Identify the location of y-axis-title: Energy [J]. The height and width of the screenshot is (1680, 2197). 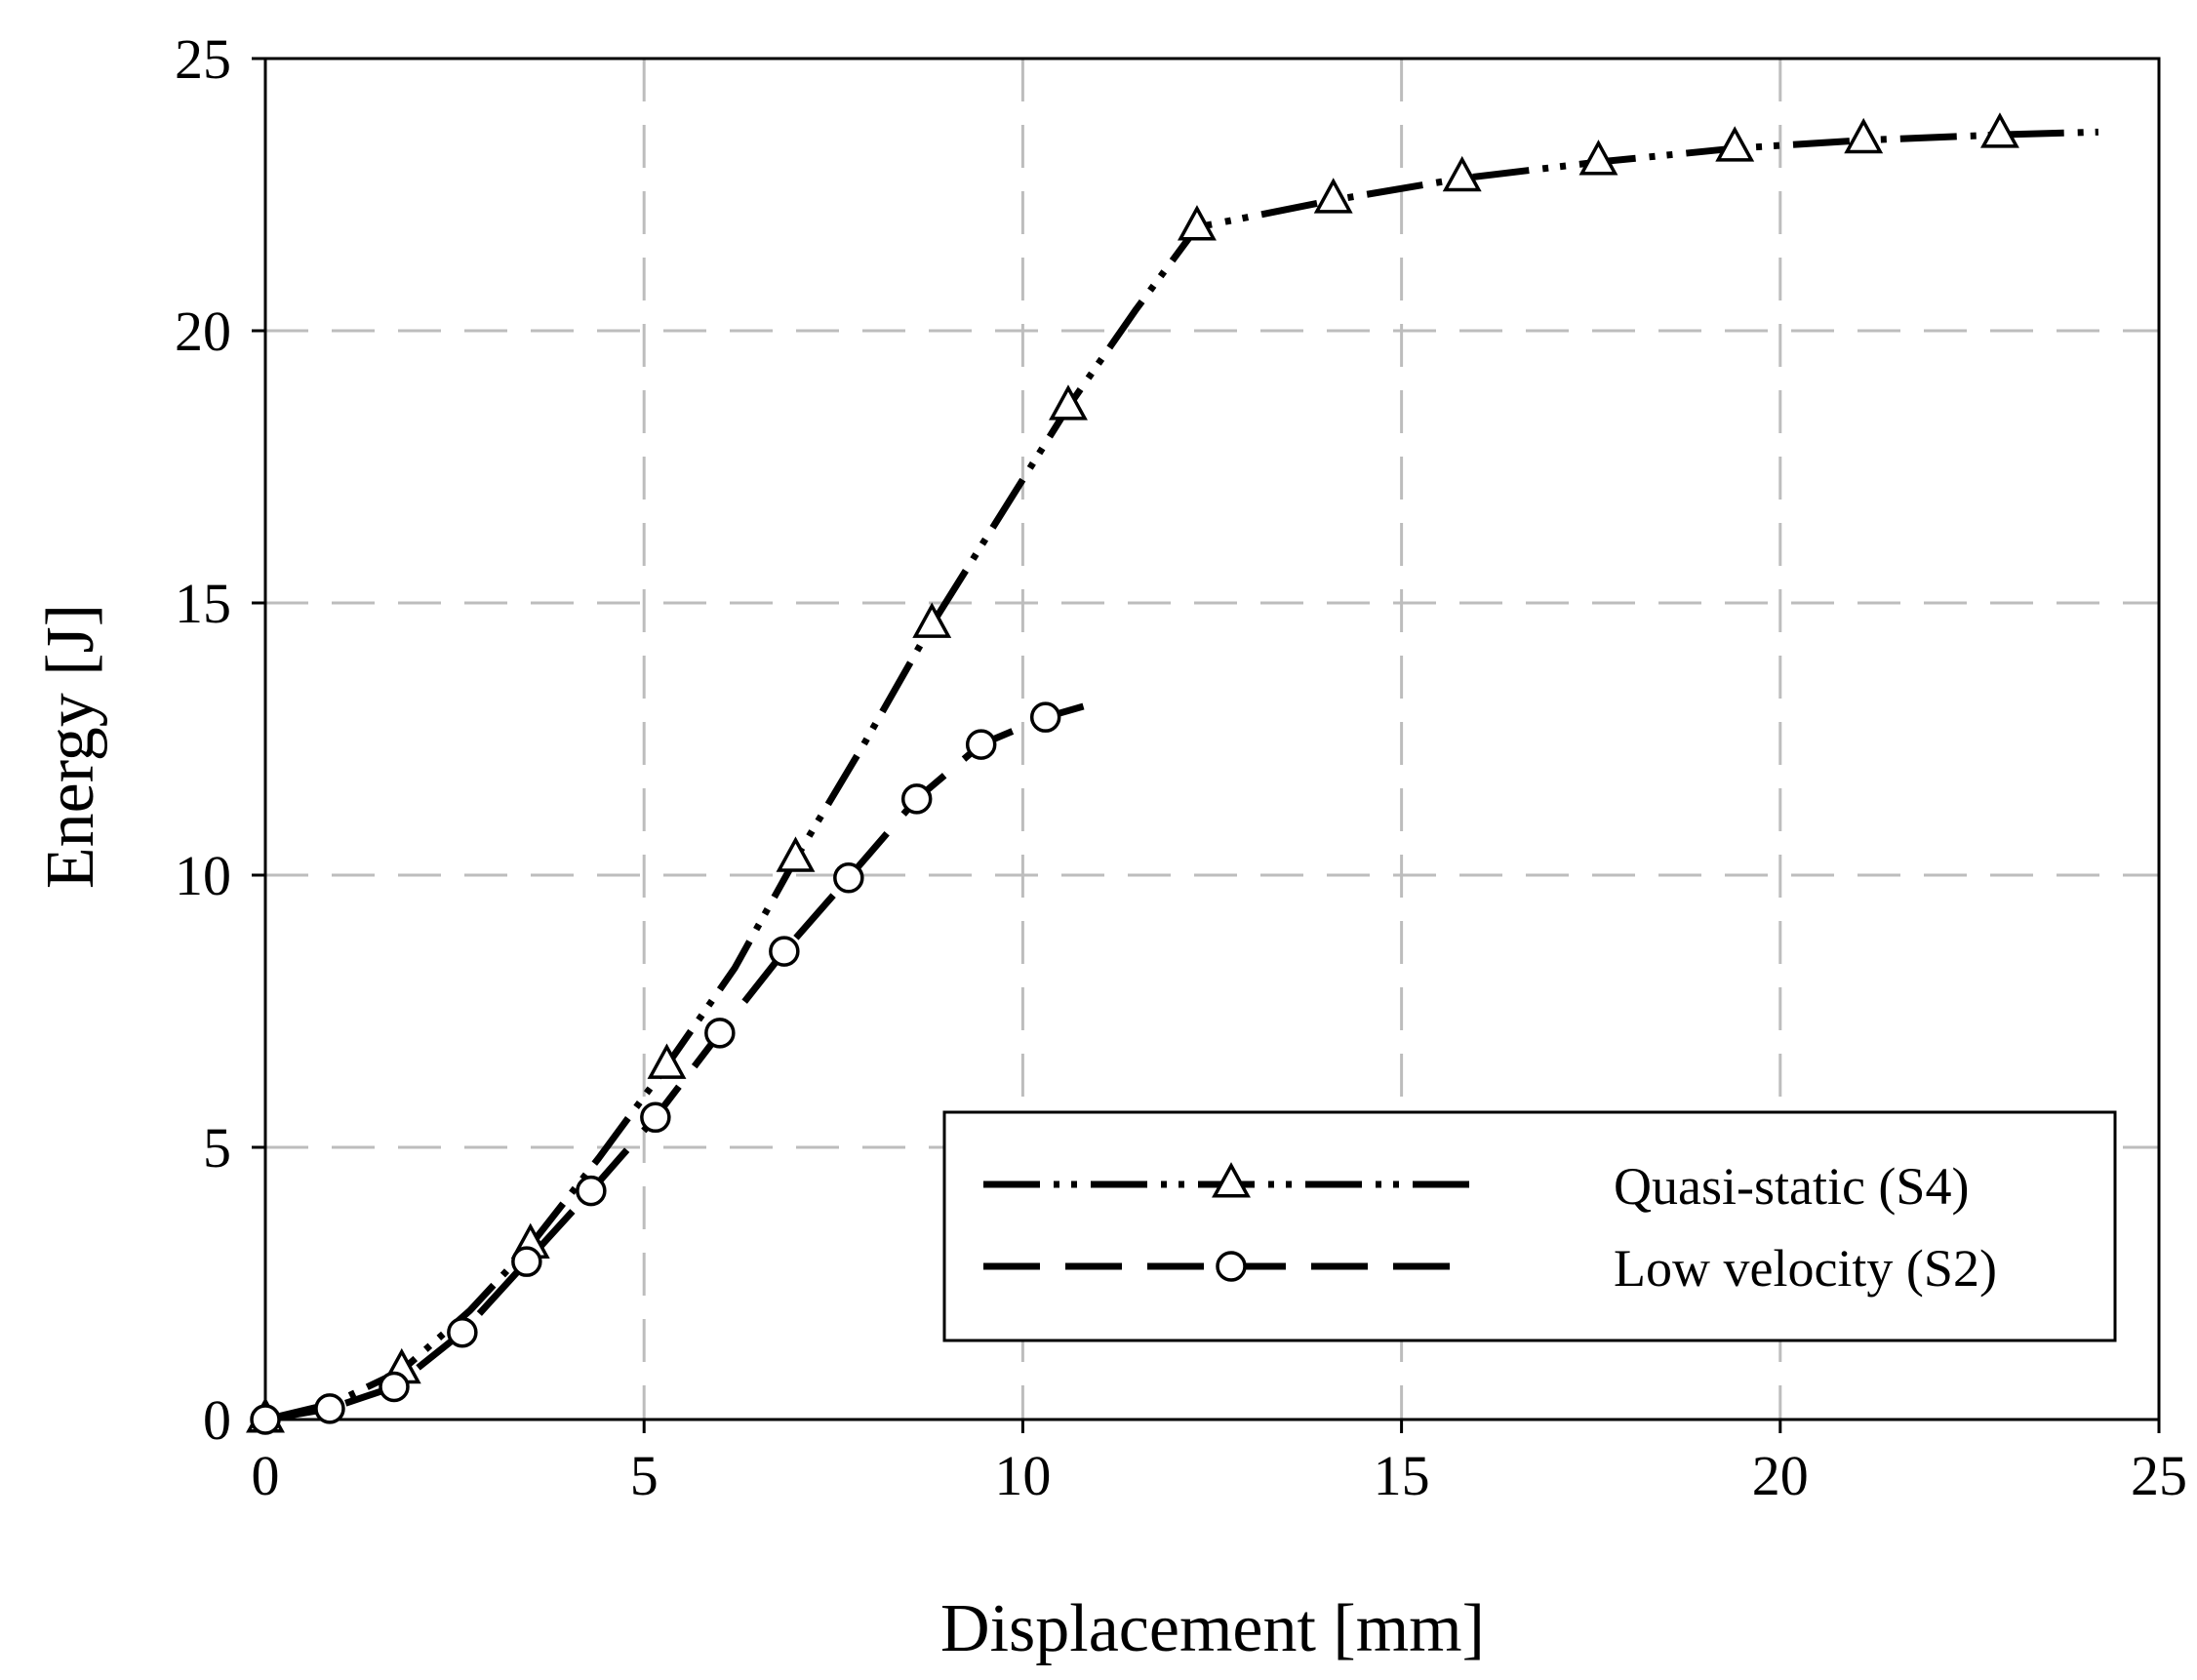
(70, 746).